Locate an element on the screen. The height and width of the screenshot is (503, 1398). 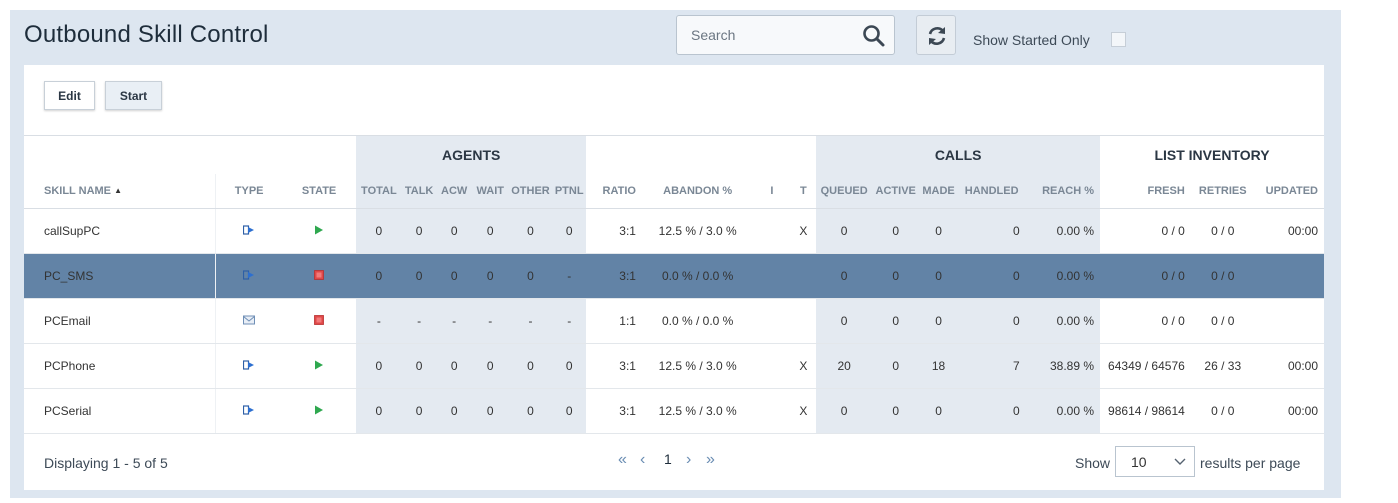
calls-group-header: CALLS is located at coordinates (958, 154).